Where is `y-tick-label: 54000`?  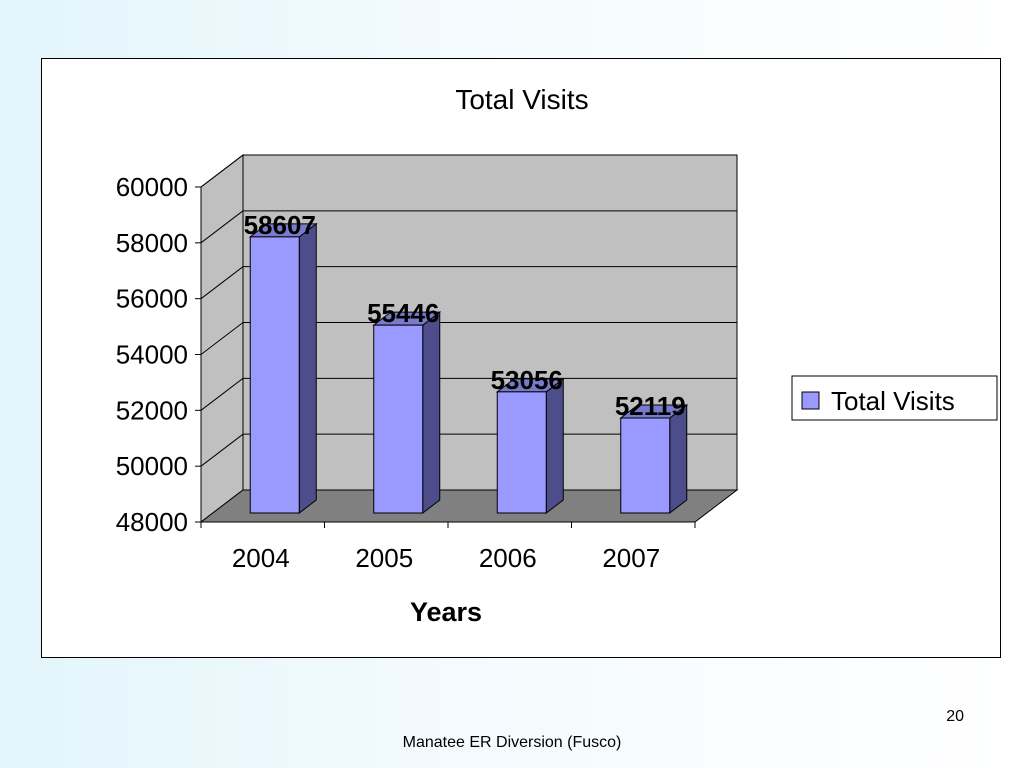 y-tick-label: 54000 is located at coordinates (152, 355).